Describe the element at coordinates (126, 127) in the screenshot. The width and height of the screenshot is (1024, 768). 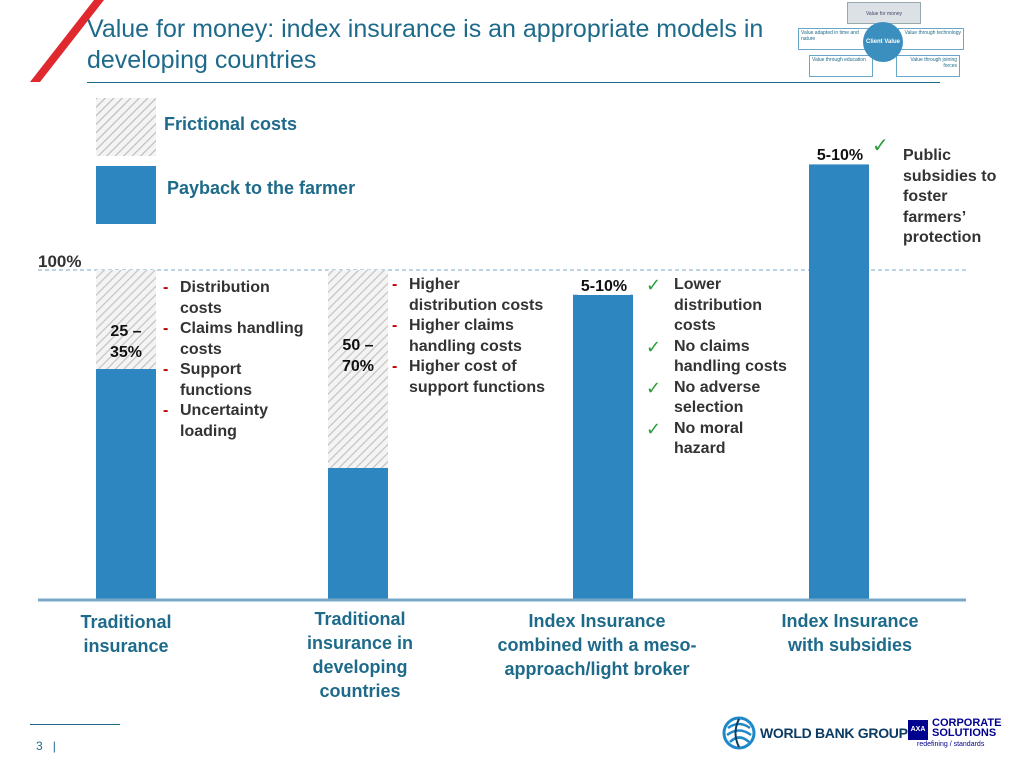
I see `legend-frictional-swatch` at that location.